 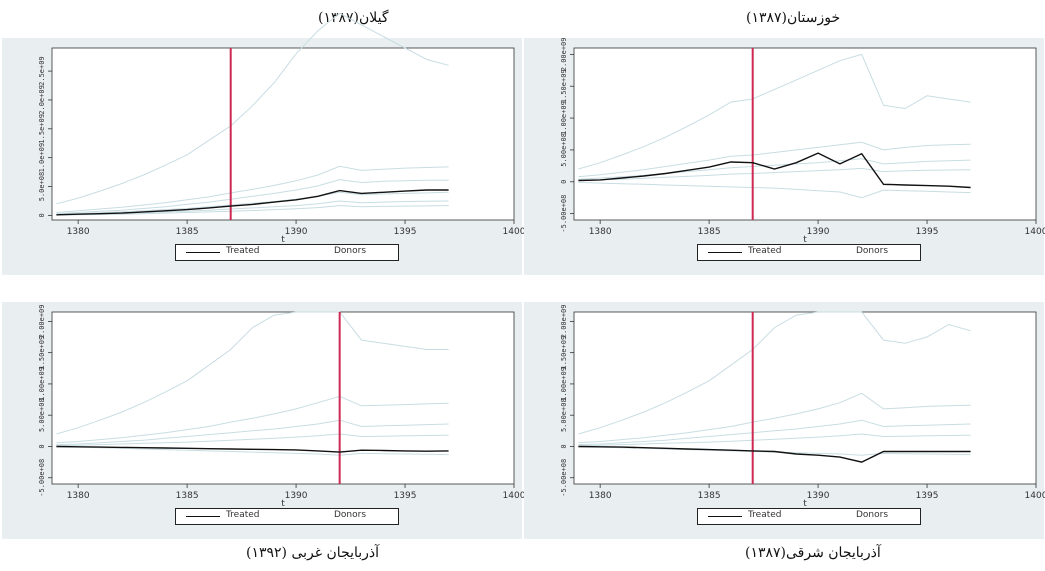 What do you see at coordinates (813, 553) in the screenshot?
I see `chart-title-east-azarbaijan: آذربایجان شرقی(۱۳۸۷)` at bounding box center [813, 553].